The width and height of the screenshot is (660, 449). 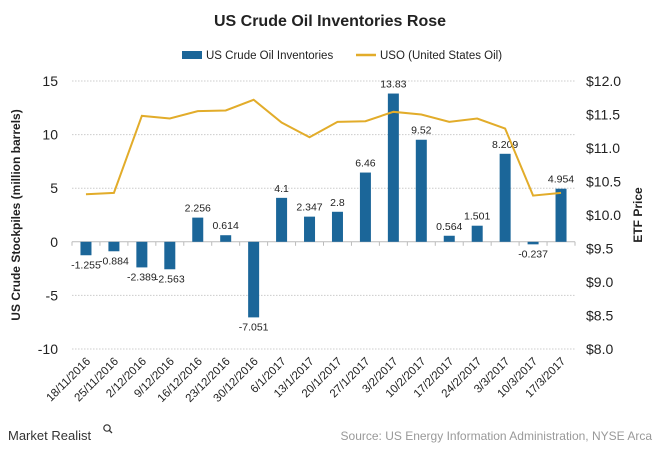 I want to click on bar-data-label: 0.564, so click(x=449, y=227).